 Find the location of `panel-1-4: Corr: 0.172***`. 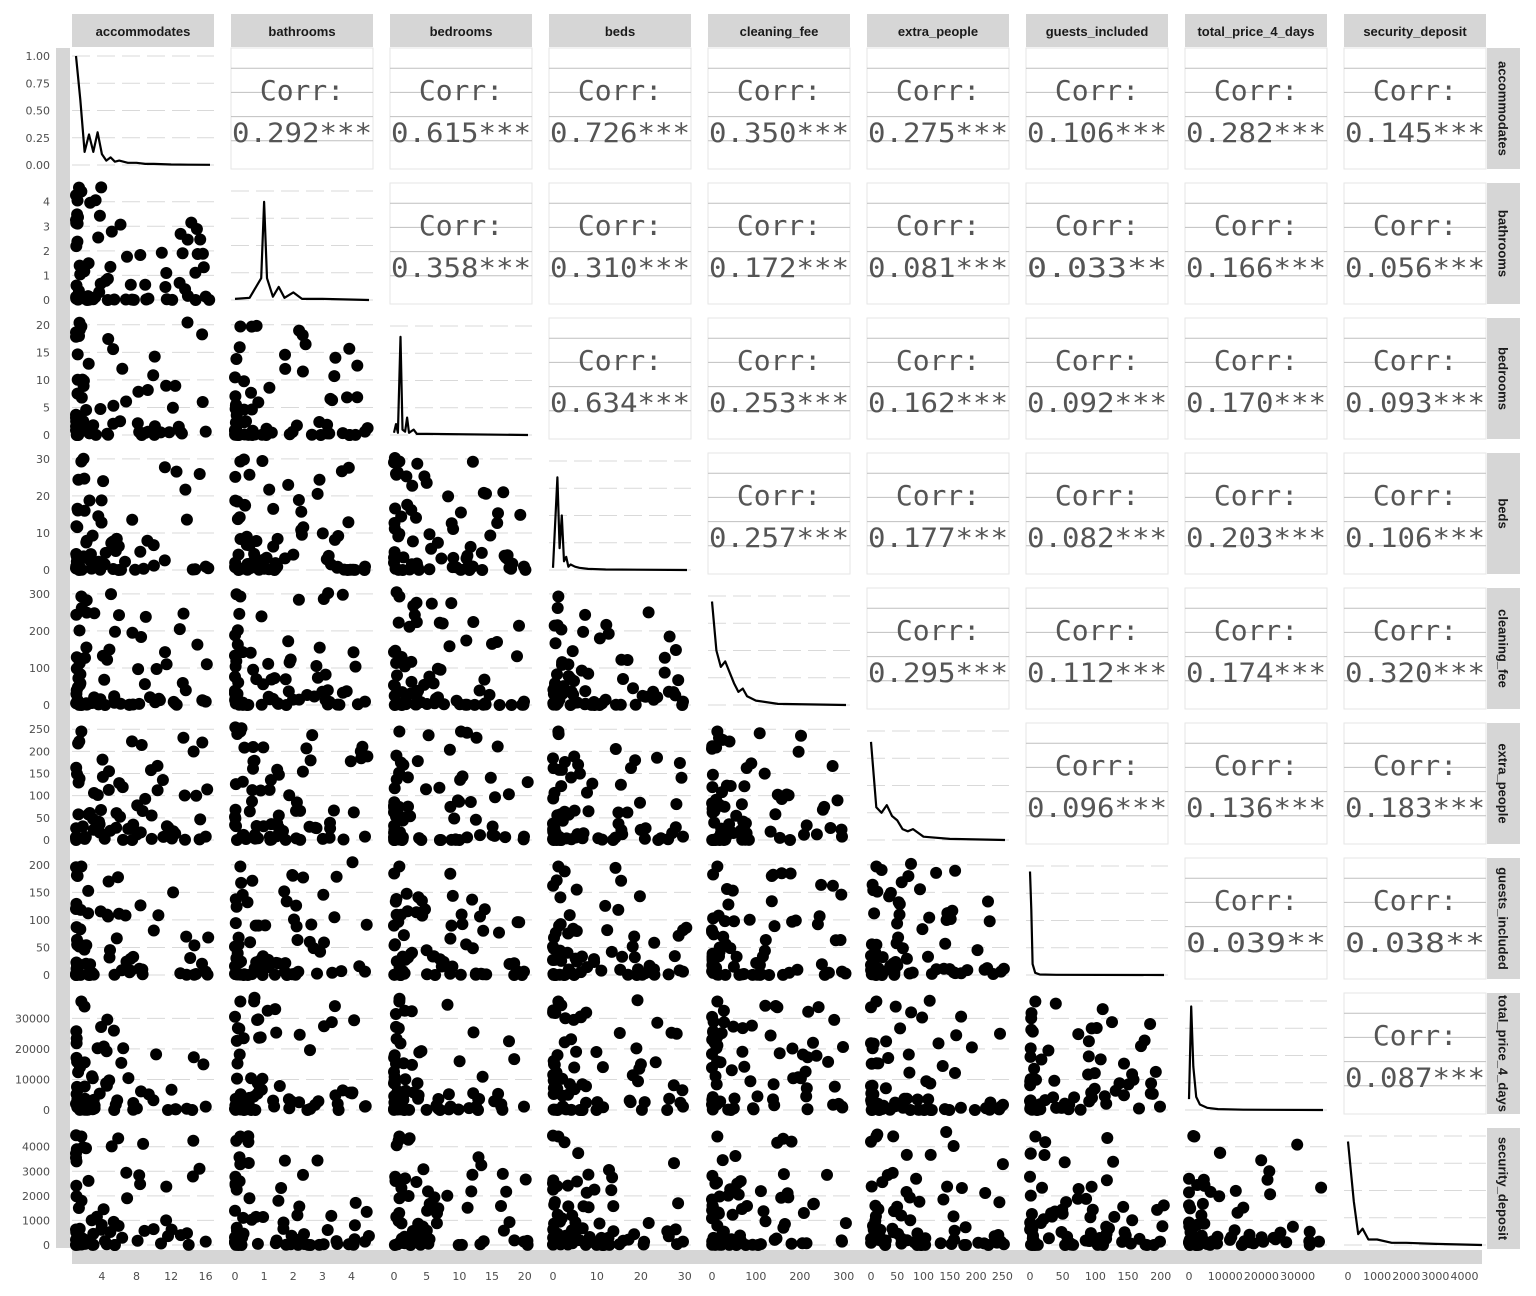

panel-1-4: Corr: 0.172*** is located at coordinates (779, 243).